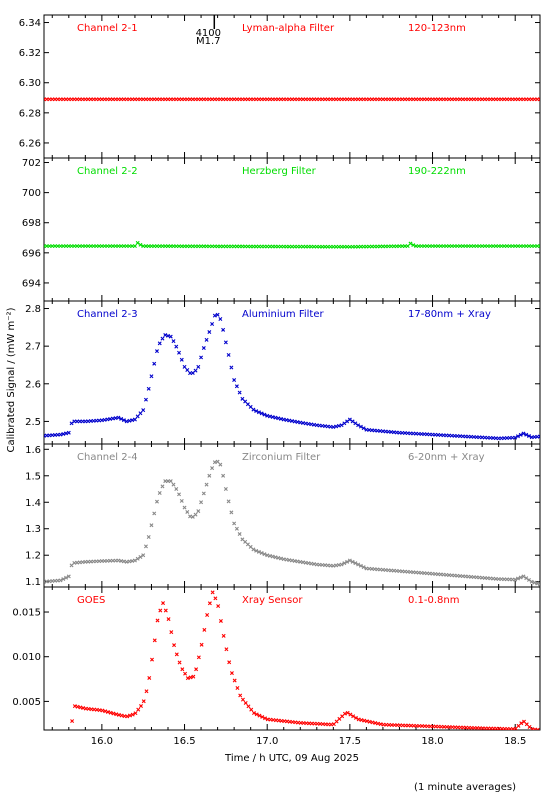  What do you see at coordinates (30, 113) in the screenshot?
I see `y-tick-label: 6.28` at bounding box center [30, 113].